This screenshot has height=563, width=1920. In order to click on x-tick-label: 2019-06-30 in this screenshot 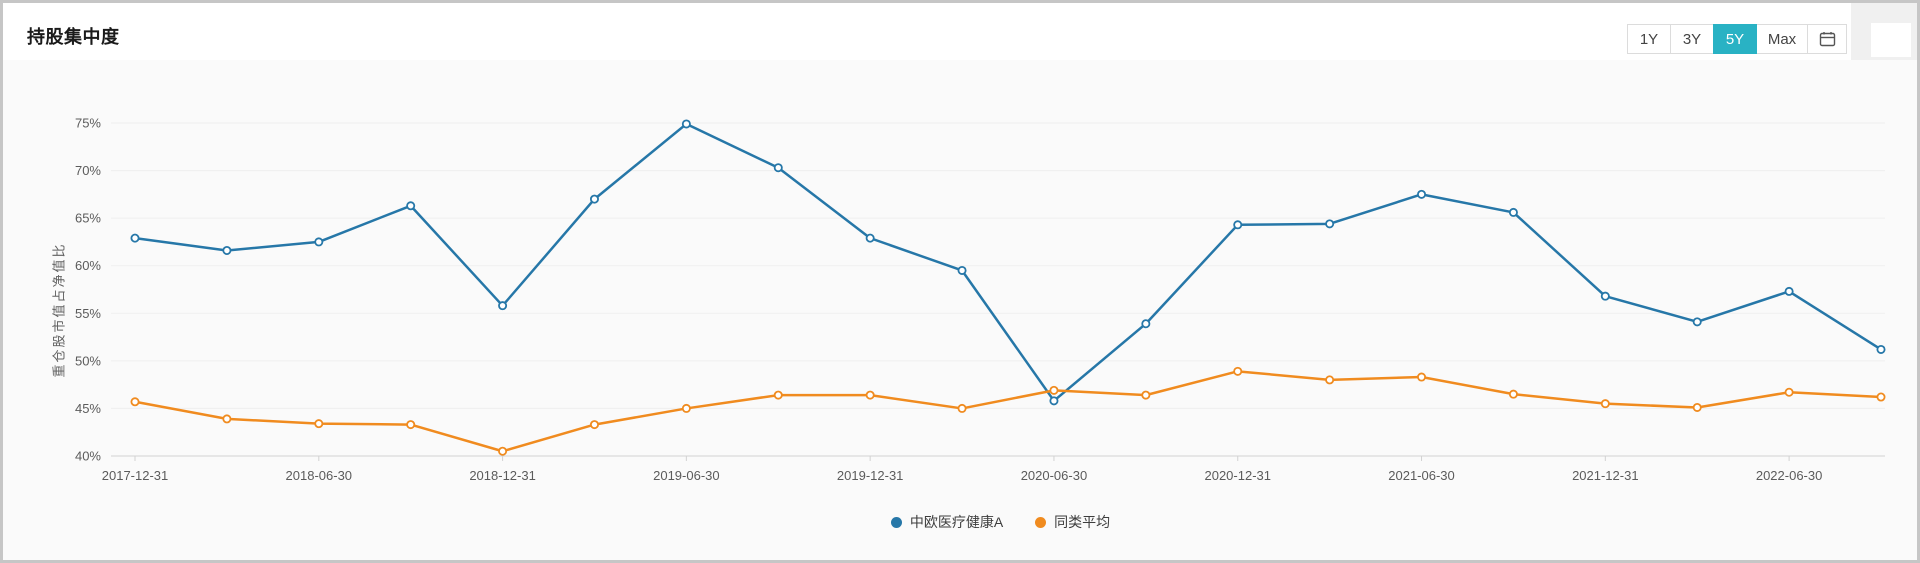, I will do `click(686, 475)`.